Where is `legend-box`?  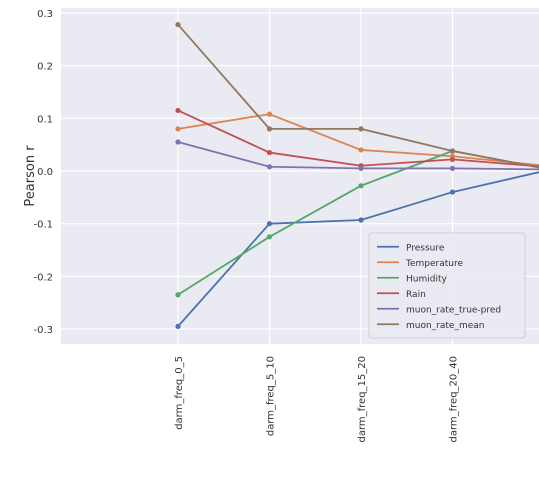 legend-box is located at coordinates (447, 285).